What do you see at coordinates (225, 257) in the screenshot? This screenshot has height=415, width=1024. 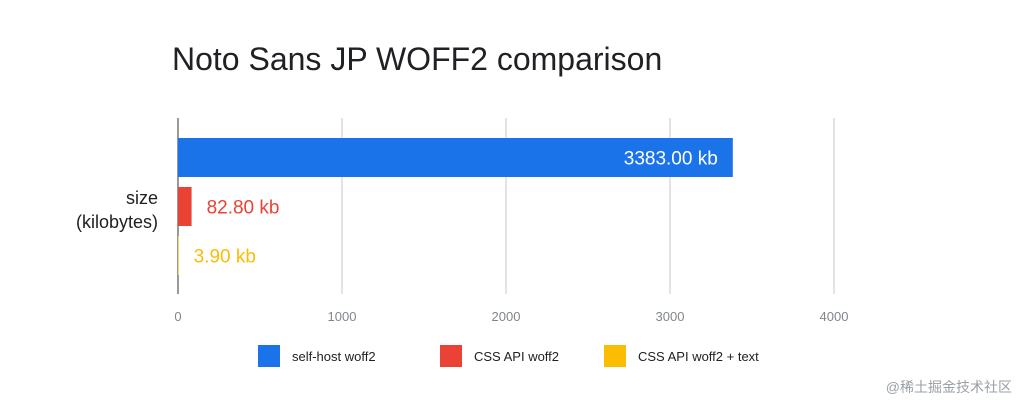 I see `data-label-3: 3.90 kb` at bounding box center [225, 257].